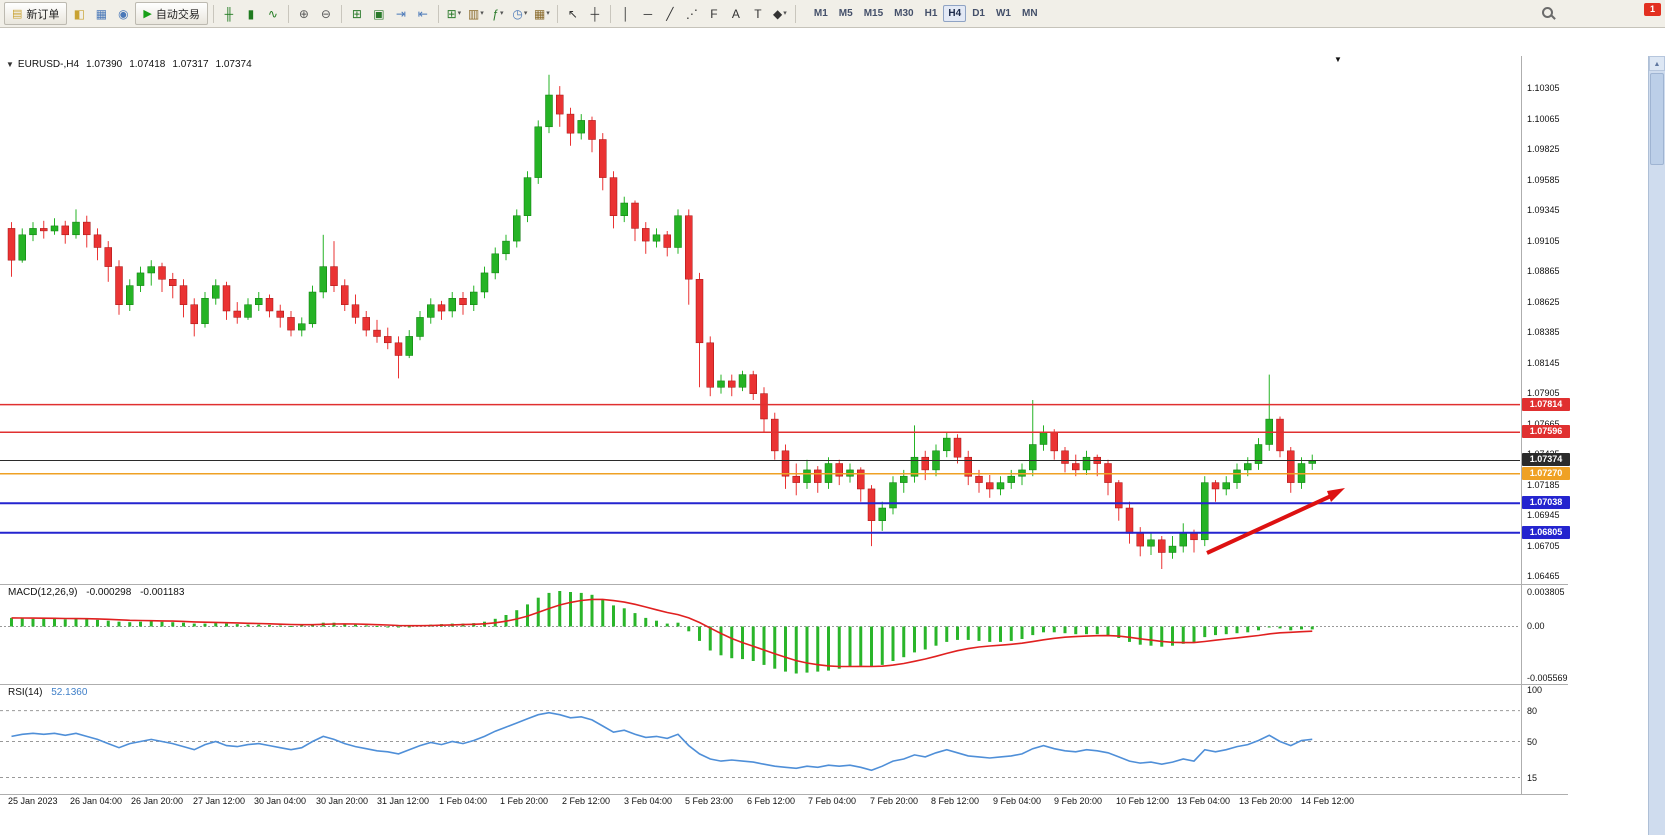  I want to click on new-order-icon: ▤, so click(17, 14).